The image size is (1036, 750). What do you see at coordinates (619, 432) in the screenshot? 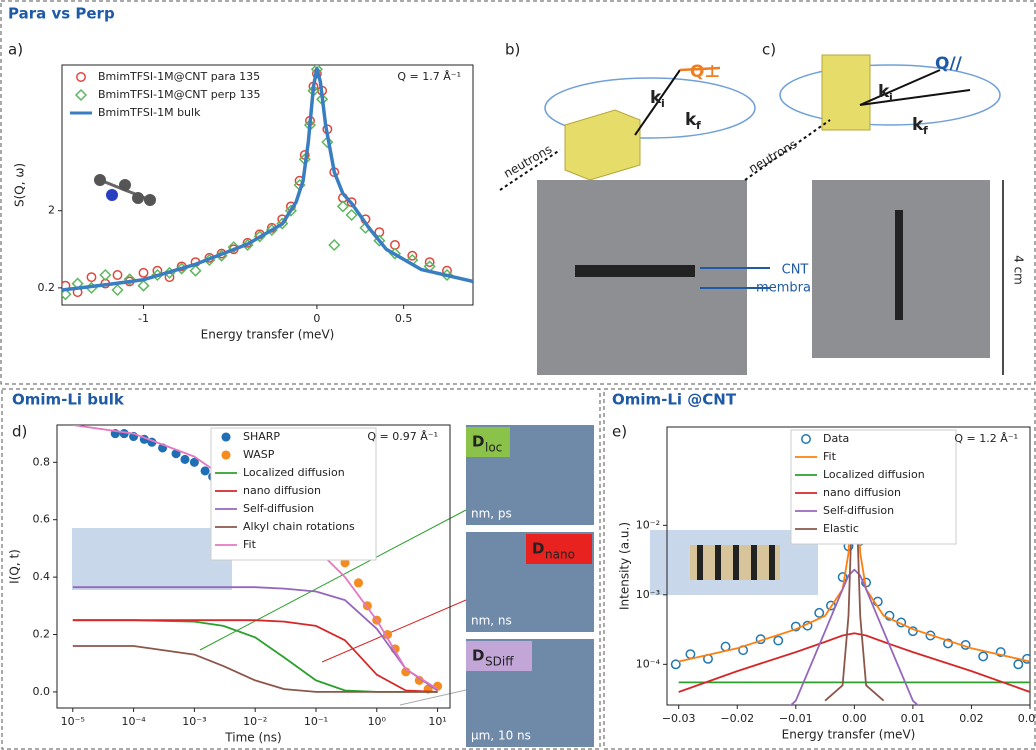
I see `panel-label: e)` at bounding box center [619, 432].